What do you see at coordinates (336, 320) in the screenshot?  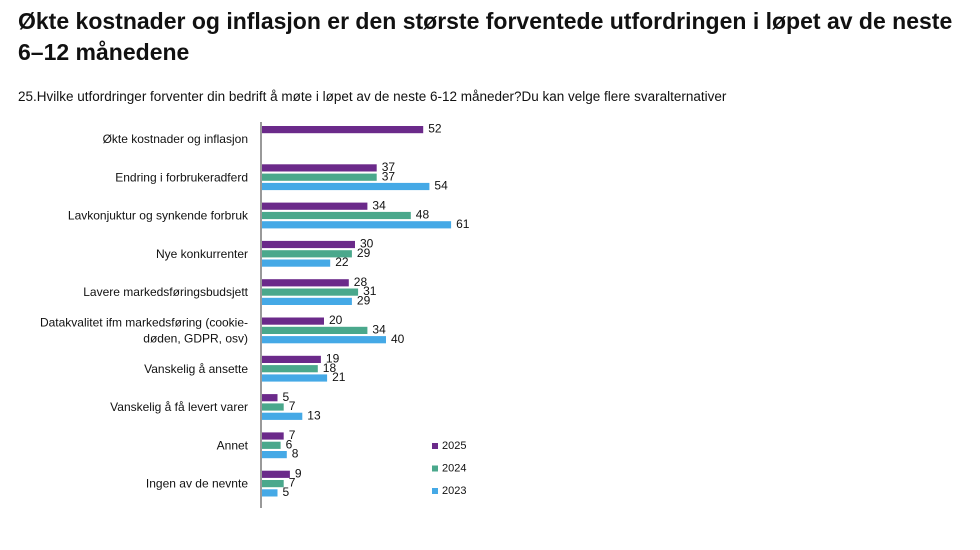 I see `value-label-2025-5: 20` at bounding box center [336, 320].